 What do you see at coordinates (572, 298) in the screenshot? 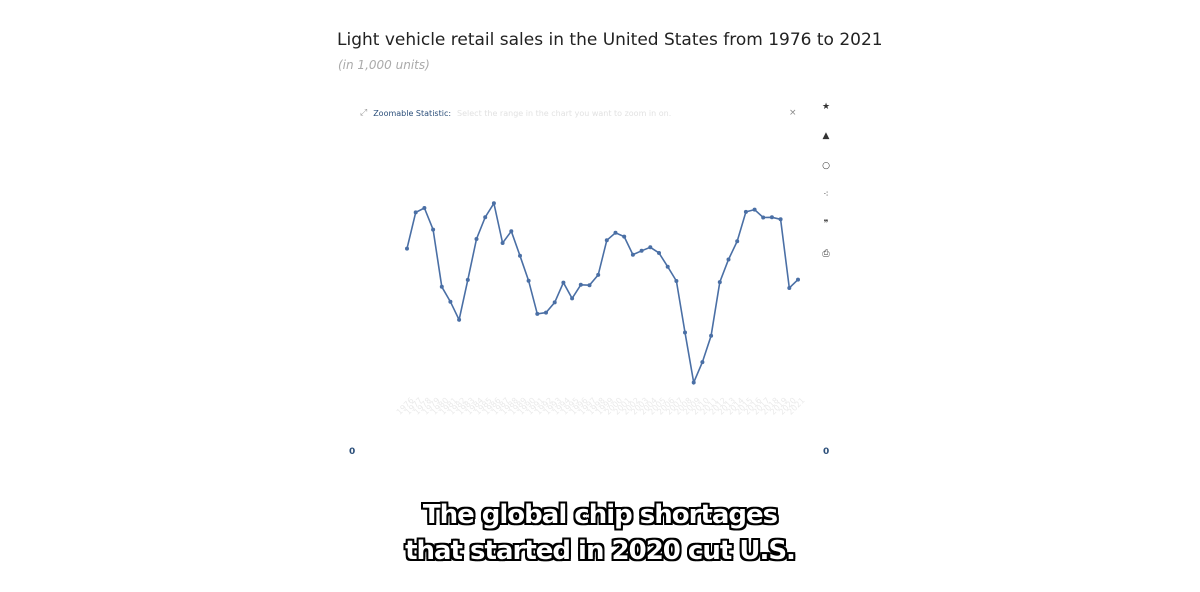
I see `data-point-1995` at bounding box center [572, 298].